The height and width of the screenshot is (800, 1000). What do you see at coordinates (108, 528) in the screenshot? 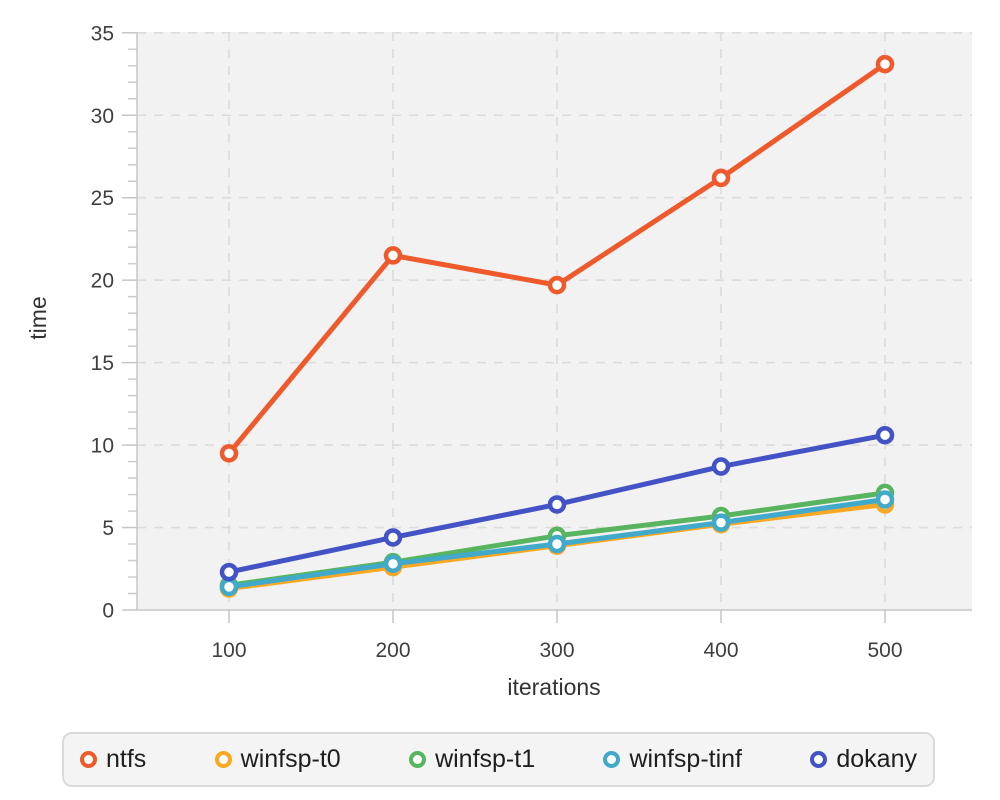
I see `y-tick-label: 5` at bounding box center [108, 528].